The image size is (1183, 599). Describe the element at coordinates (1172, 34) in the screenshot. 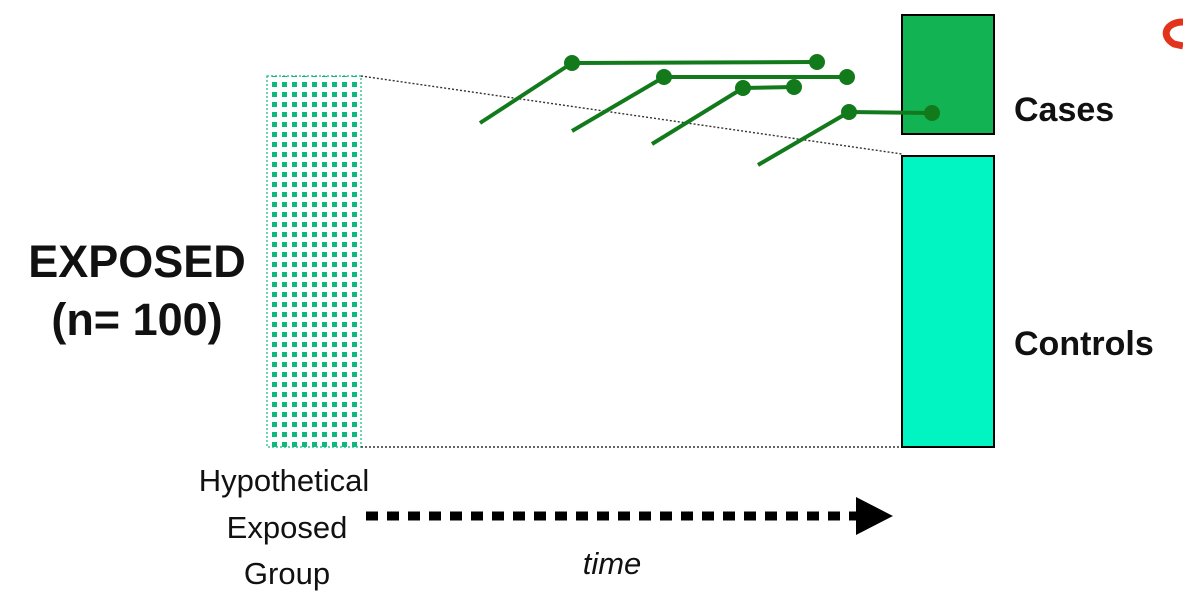

I see `partial-red-shape` at that location.